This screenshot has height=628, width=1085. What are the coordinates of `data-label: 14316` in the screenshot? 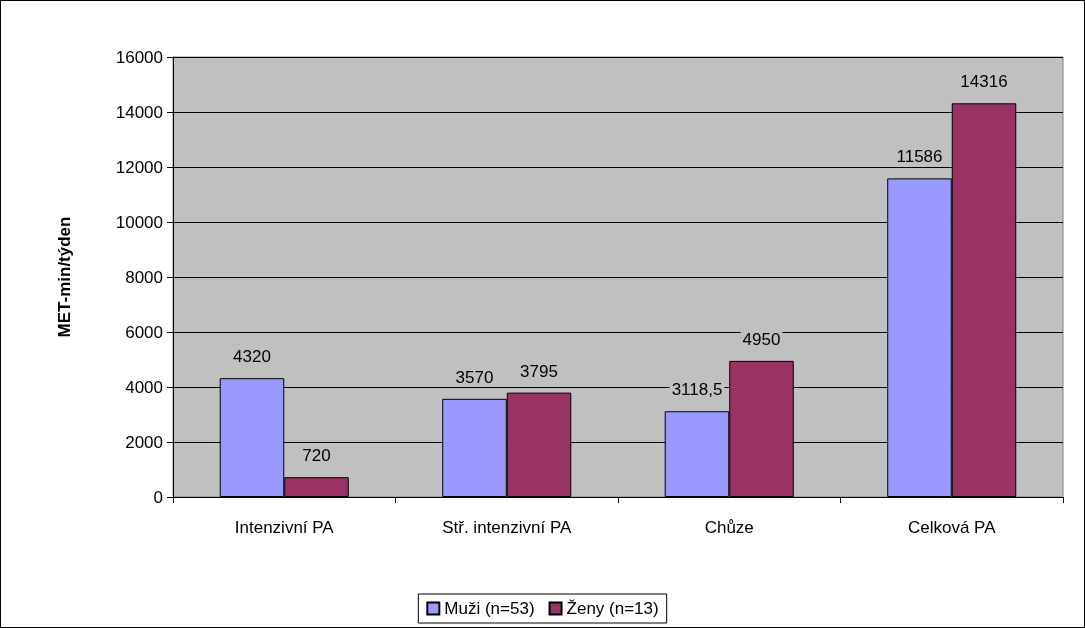 It's located at (984, 82).